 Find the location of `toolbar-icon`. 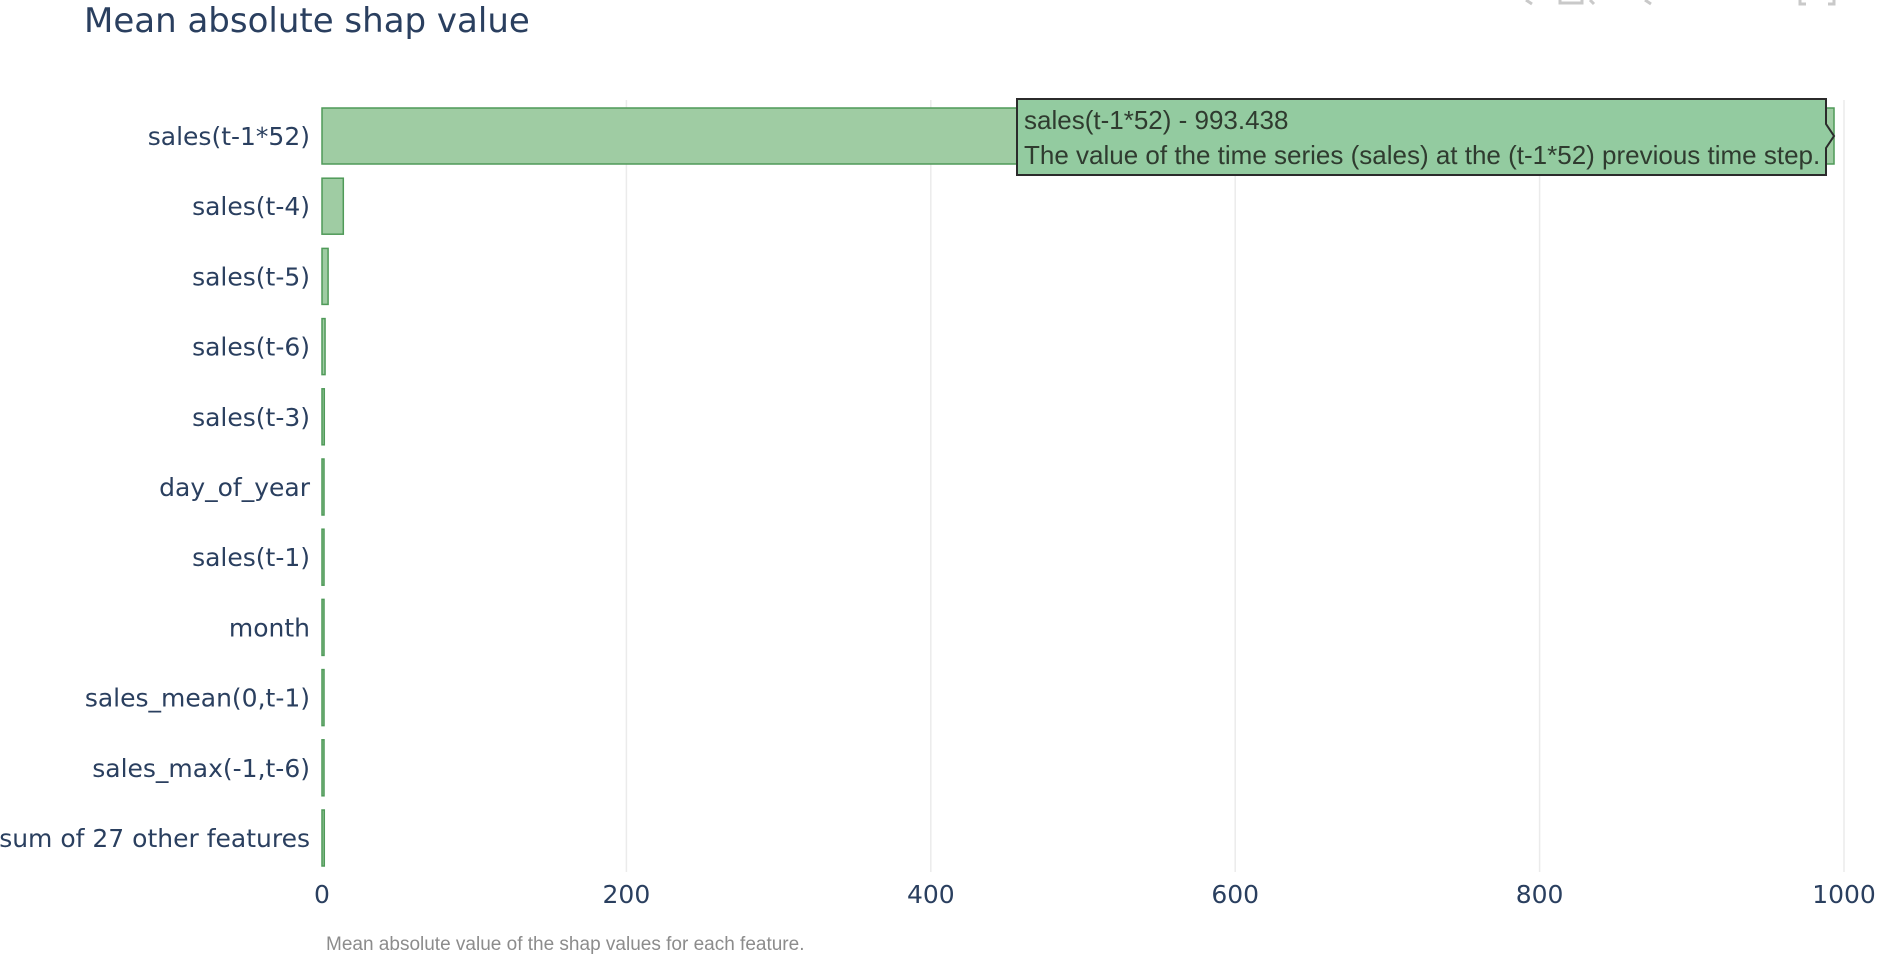

toolbar-icon is located at coordinates (1588, 3).